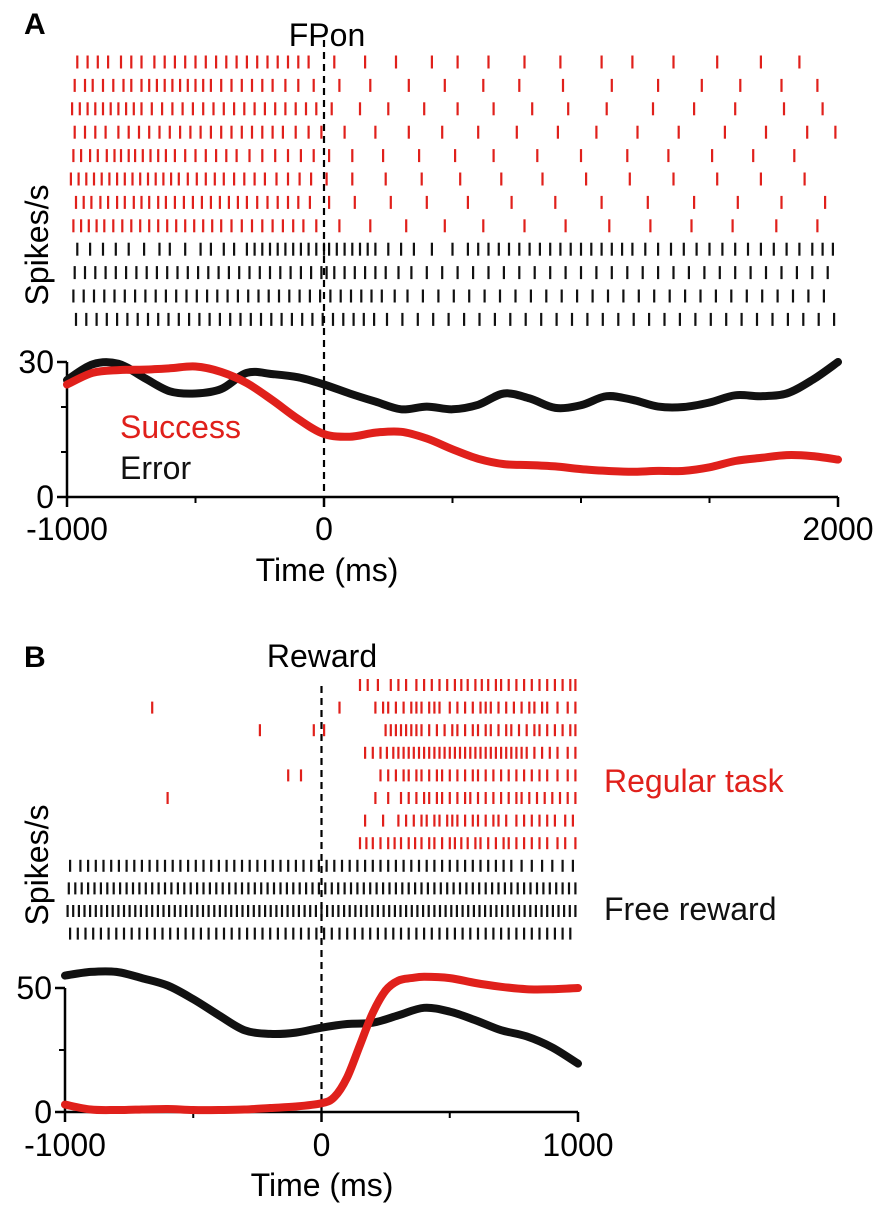 This screenshot has height=1220, width=892. I want to click on panel-b-y-axis-label: Spikes/s, so click(37, 865).